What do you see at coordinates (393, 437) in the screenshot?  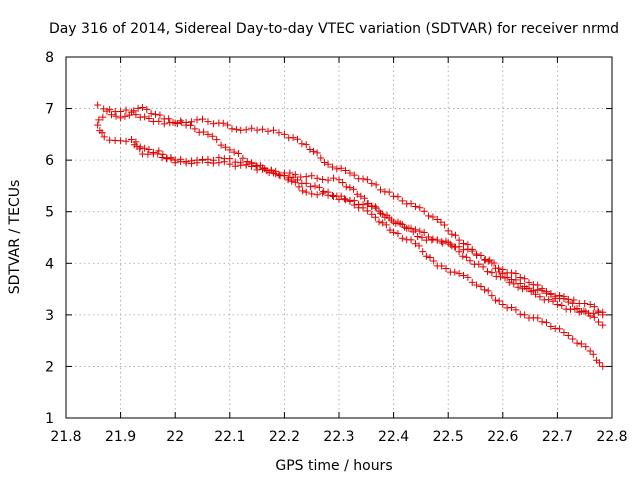 I see `x-tick-label: 22.4` at bounding box center [393, 437].